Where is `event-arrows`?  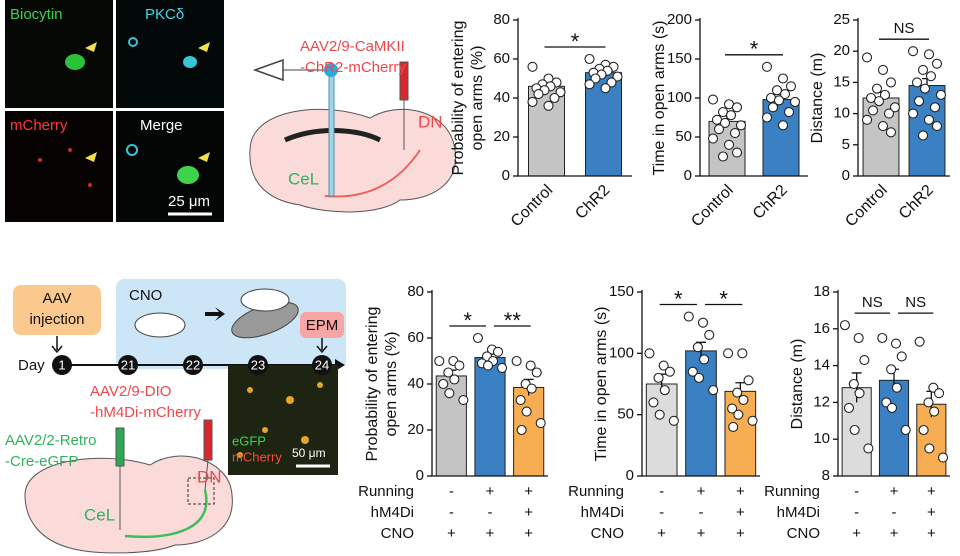
event-arrows is located at coordinates (189, 345).